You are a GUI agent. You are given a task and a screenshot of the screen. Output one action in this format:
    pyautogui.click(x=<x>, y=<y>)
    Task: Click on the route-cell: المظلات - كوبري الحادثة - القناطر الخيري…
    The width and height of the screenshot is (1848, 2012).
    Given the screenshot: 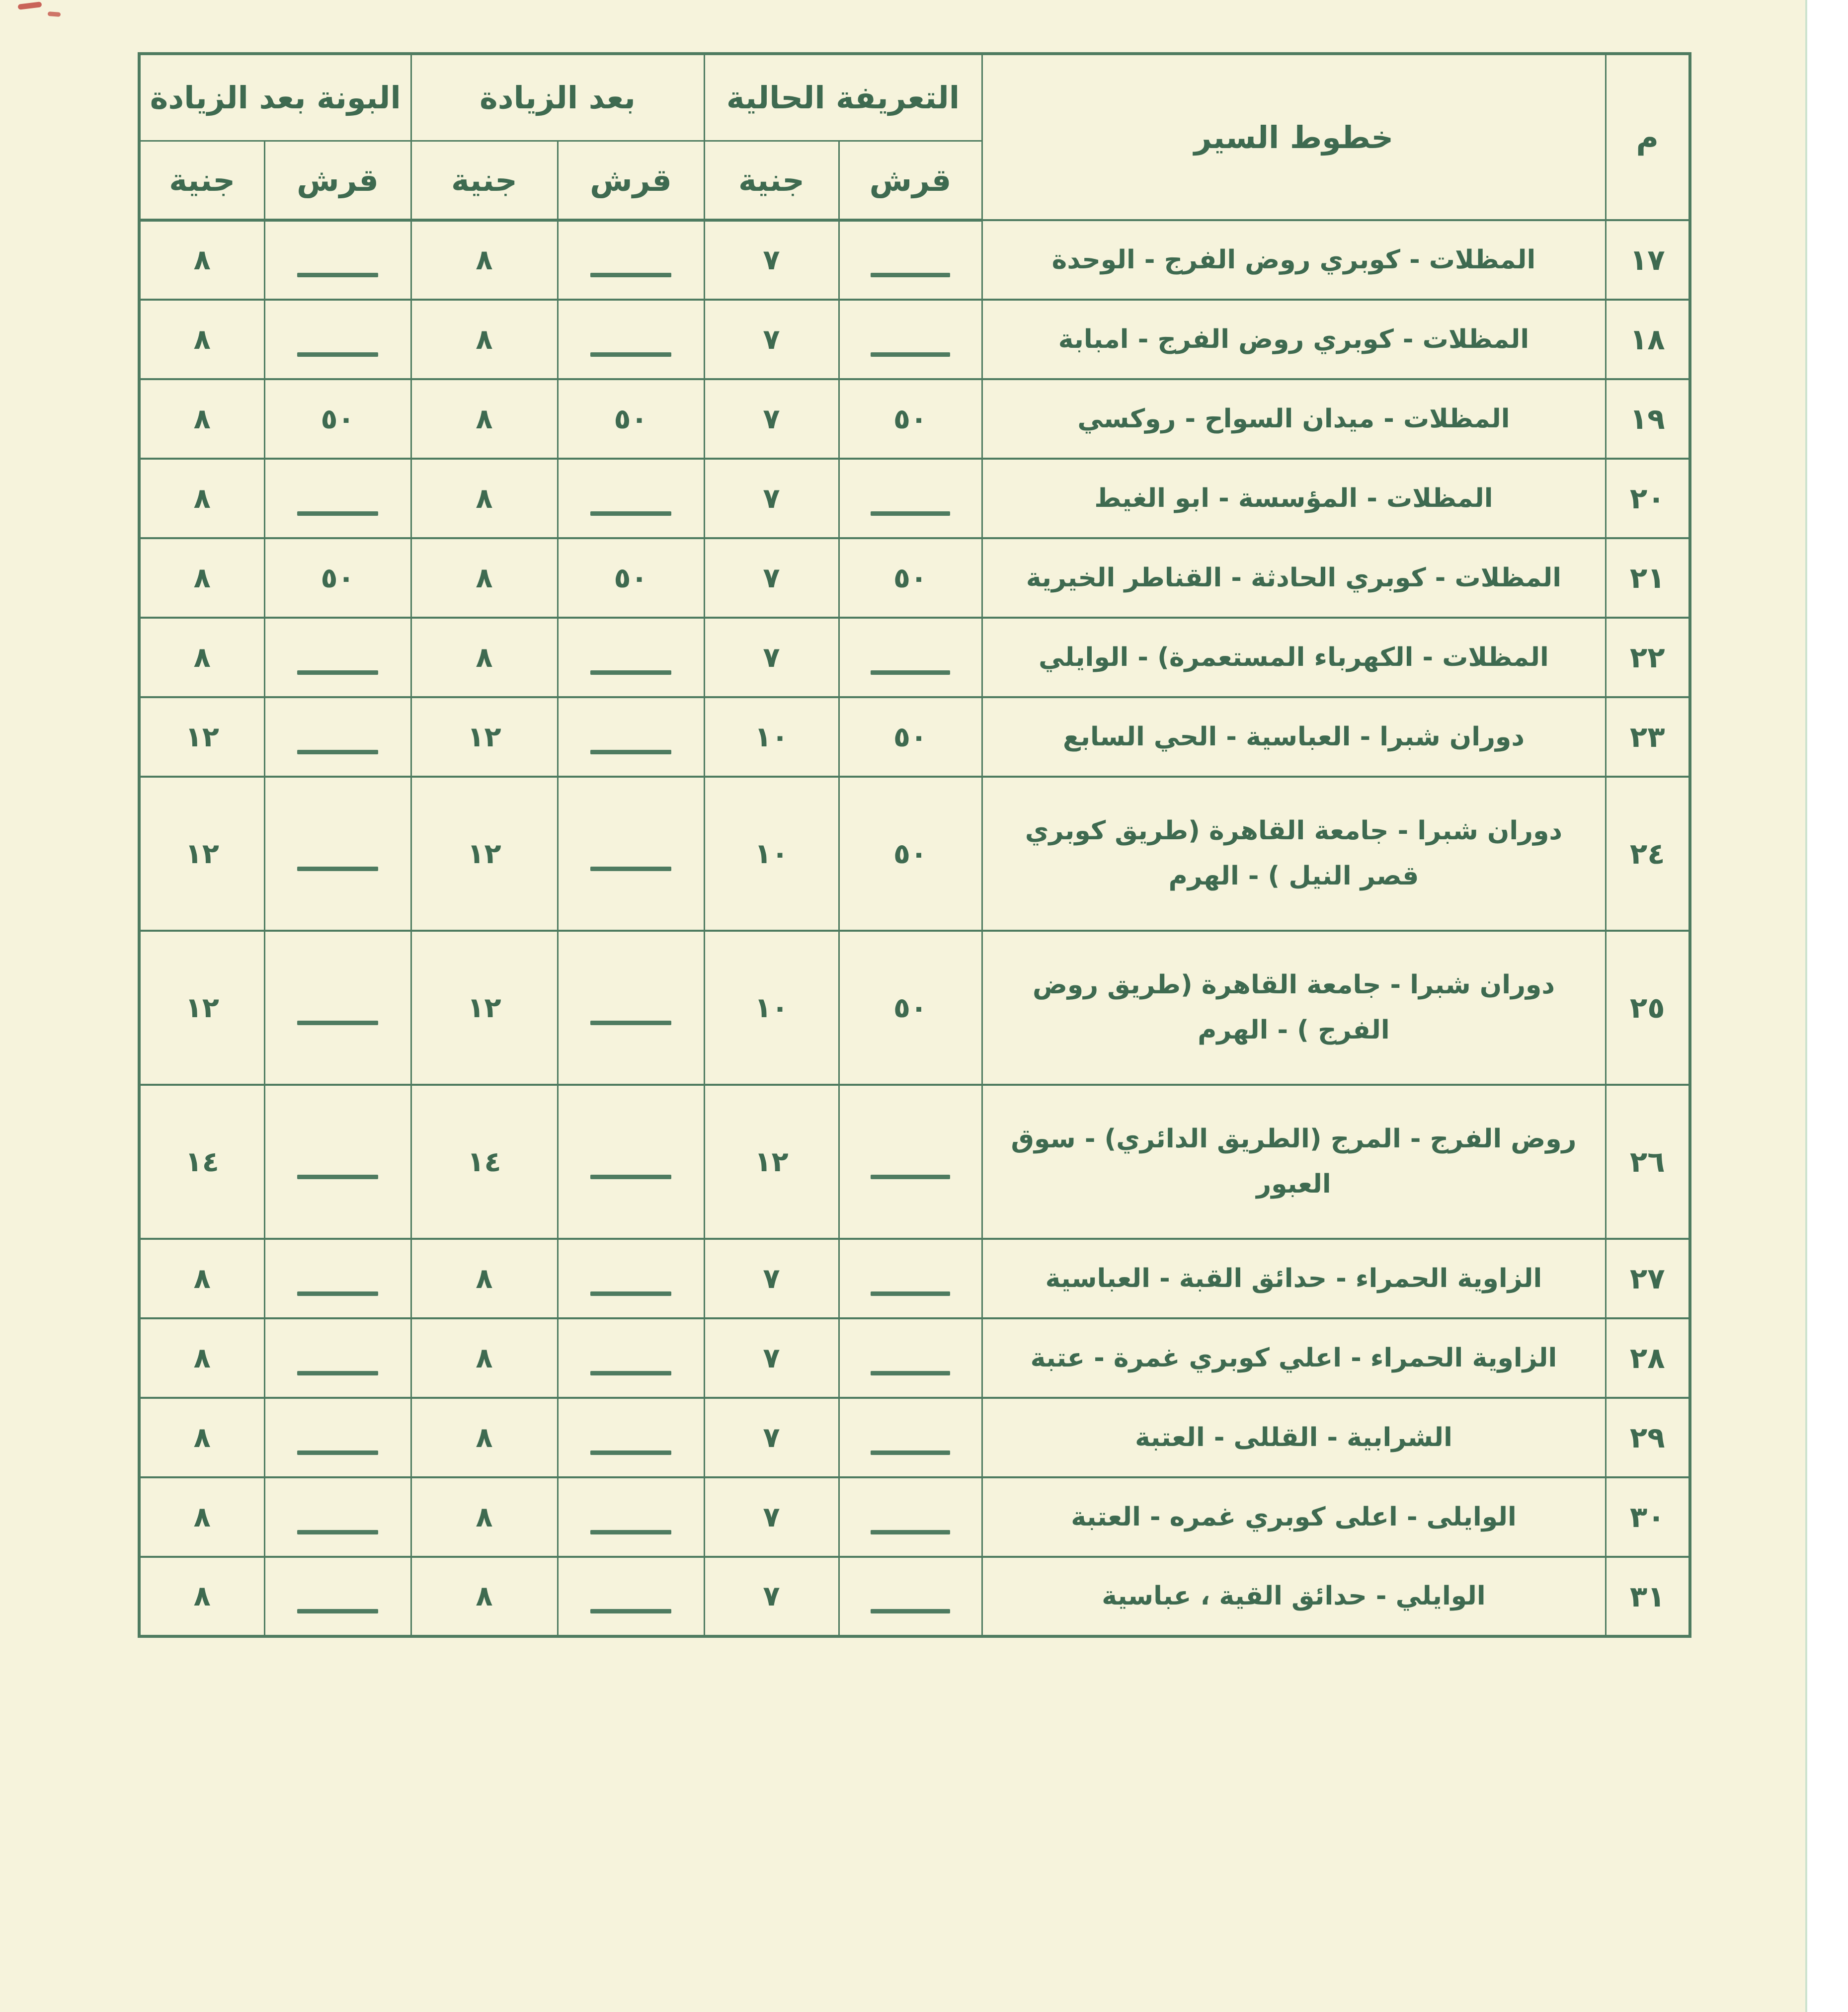 What is the action you would take?
    pyautogui.click(x=1294, y=578)
    